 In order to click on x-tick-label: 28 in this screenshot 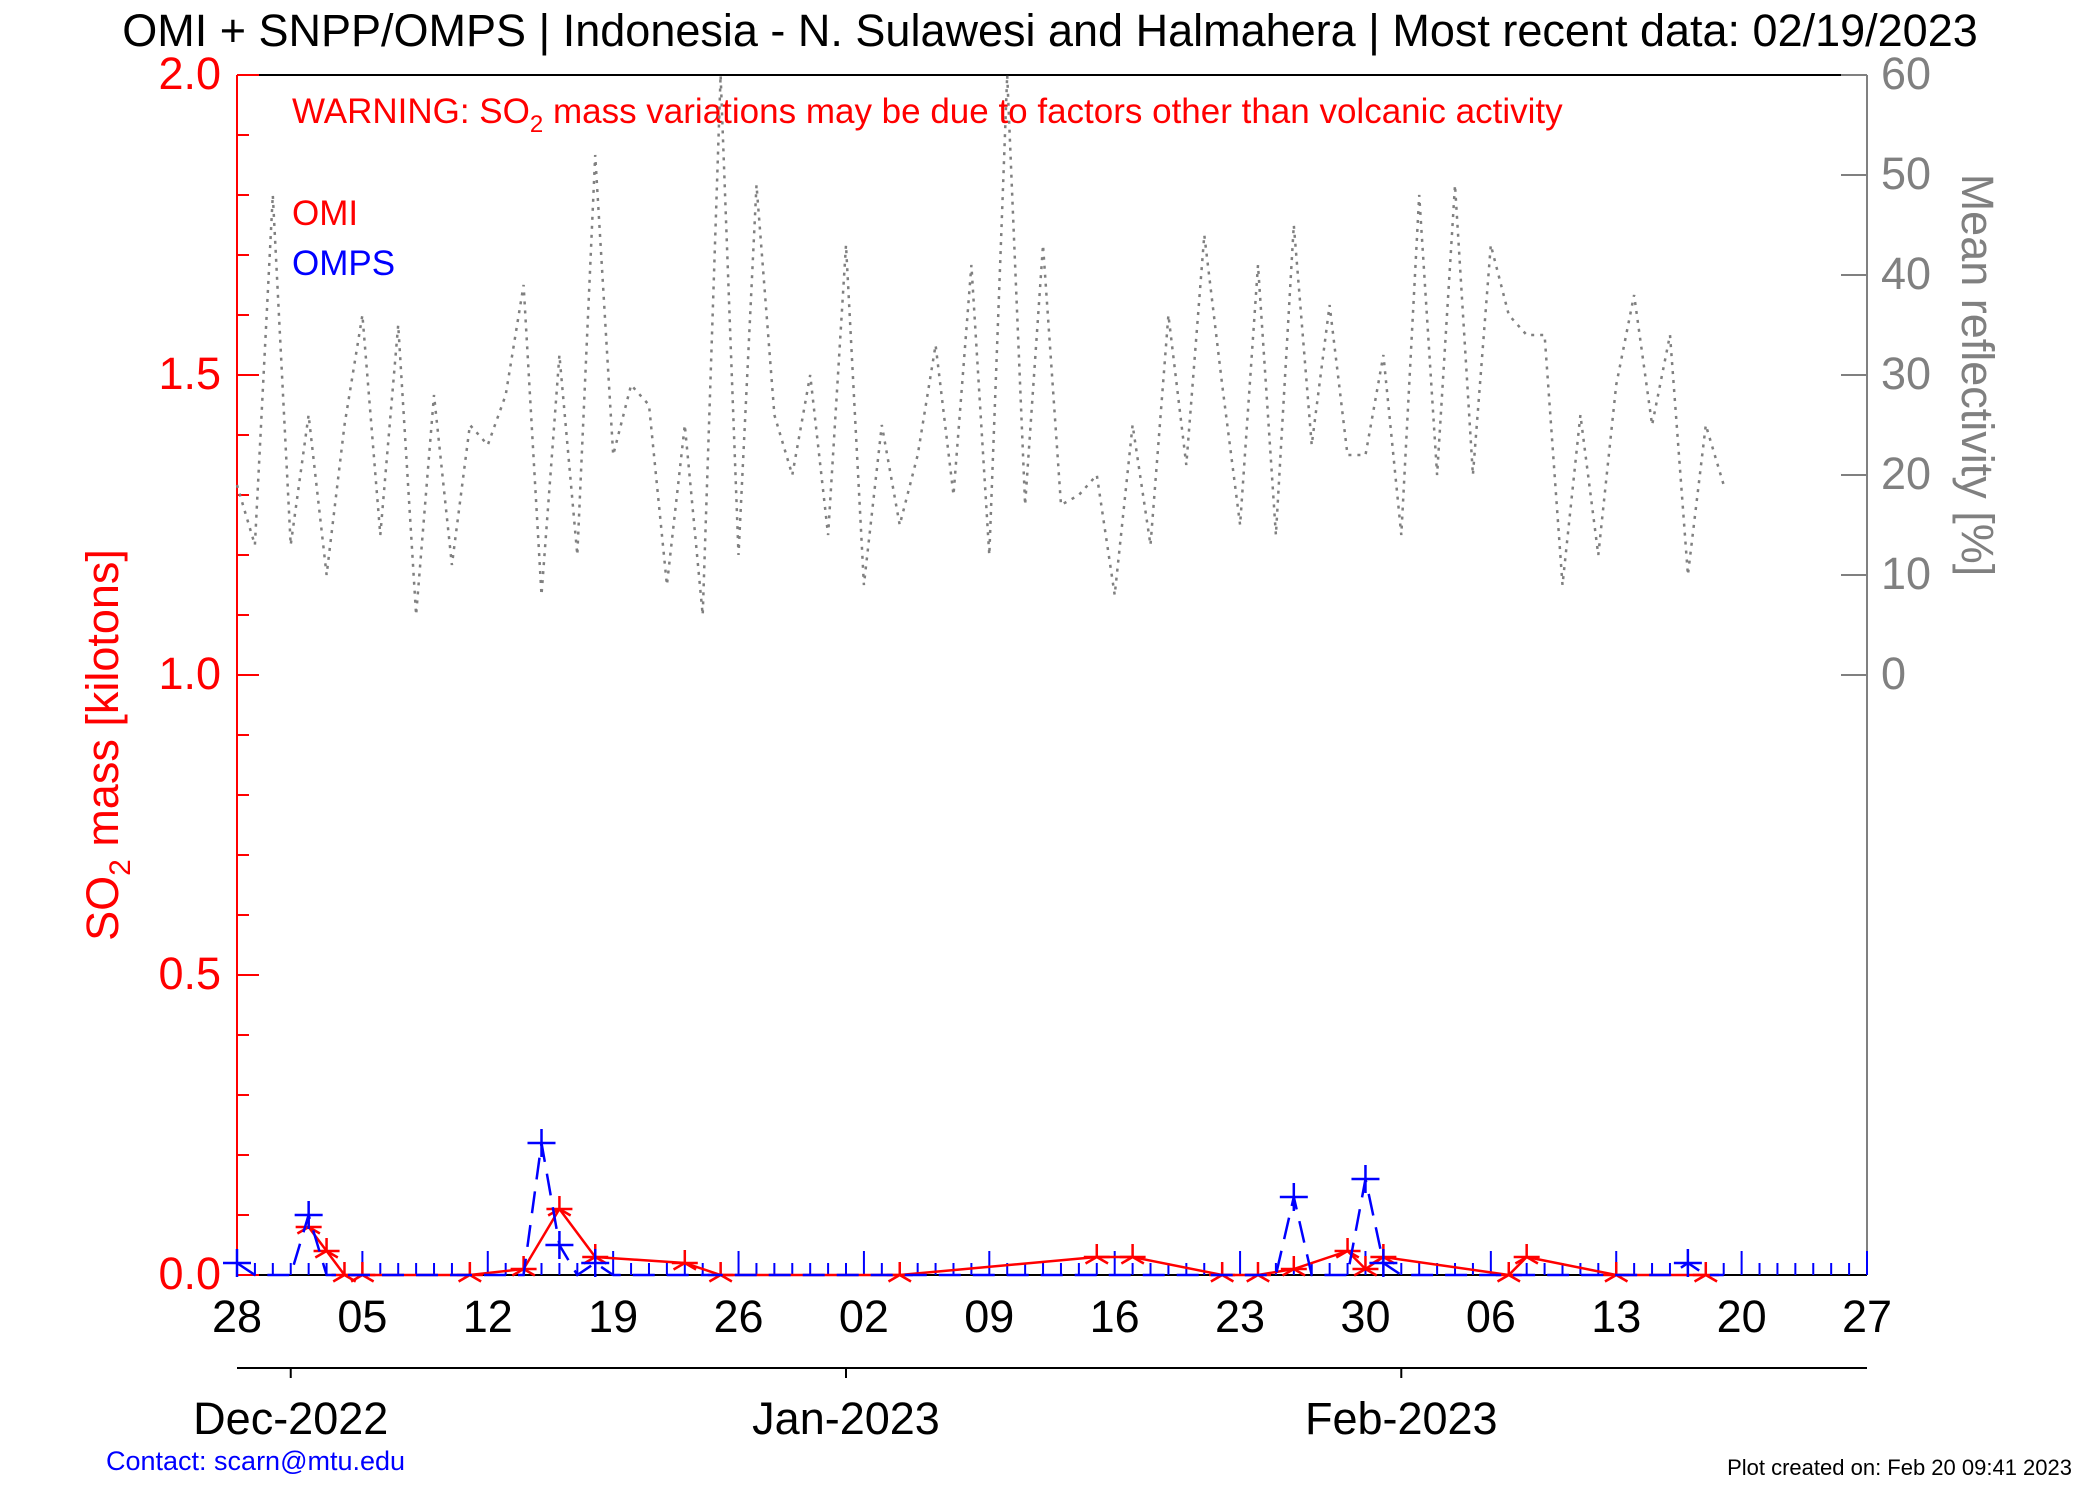, I will do `click(237, 1316)`.